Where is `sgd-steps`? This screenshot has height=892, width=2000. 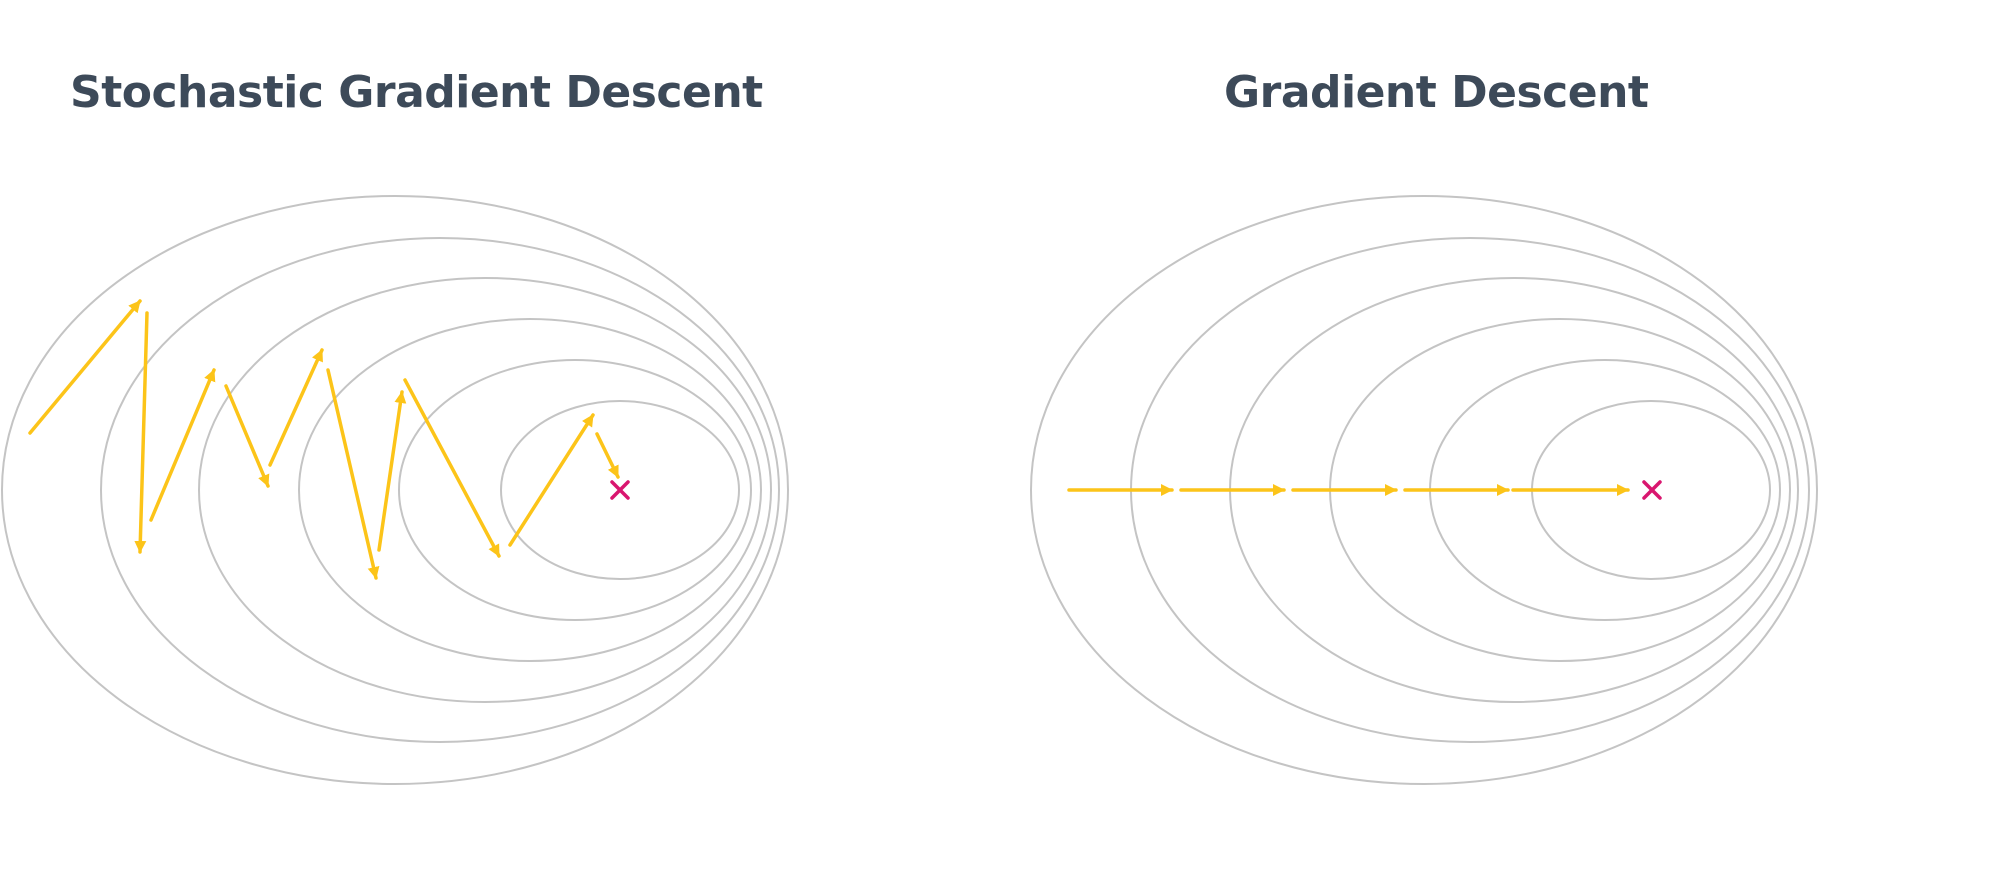
sgd-steps is located at coordinates (324, 439).